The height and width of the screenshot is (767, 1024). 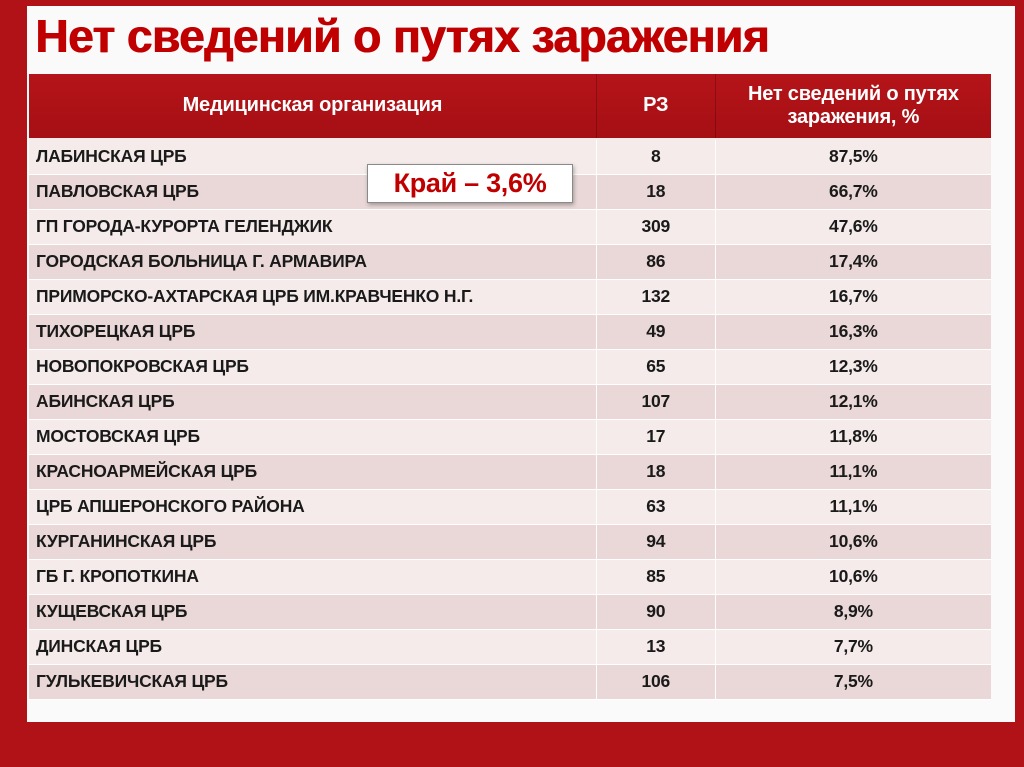 I want to click on col-header-organization: Медицинская организация, so click(x=313, y=106).